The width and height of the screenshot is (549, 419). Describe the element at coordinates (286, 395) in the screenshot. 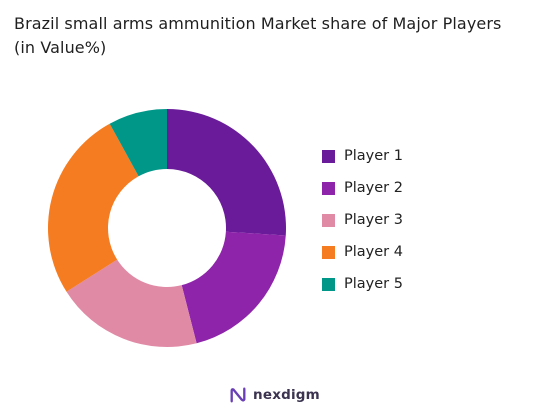

I see `logo-text: nexdigm` at that location.